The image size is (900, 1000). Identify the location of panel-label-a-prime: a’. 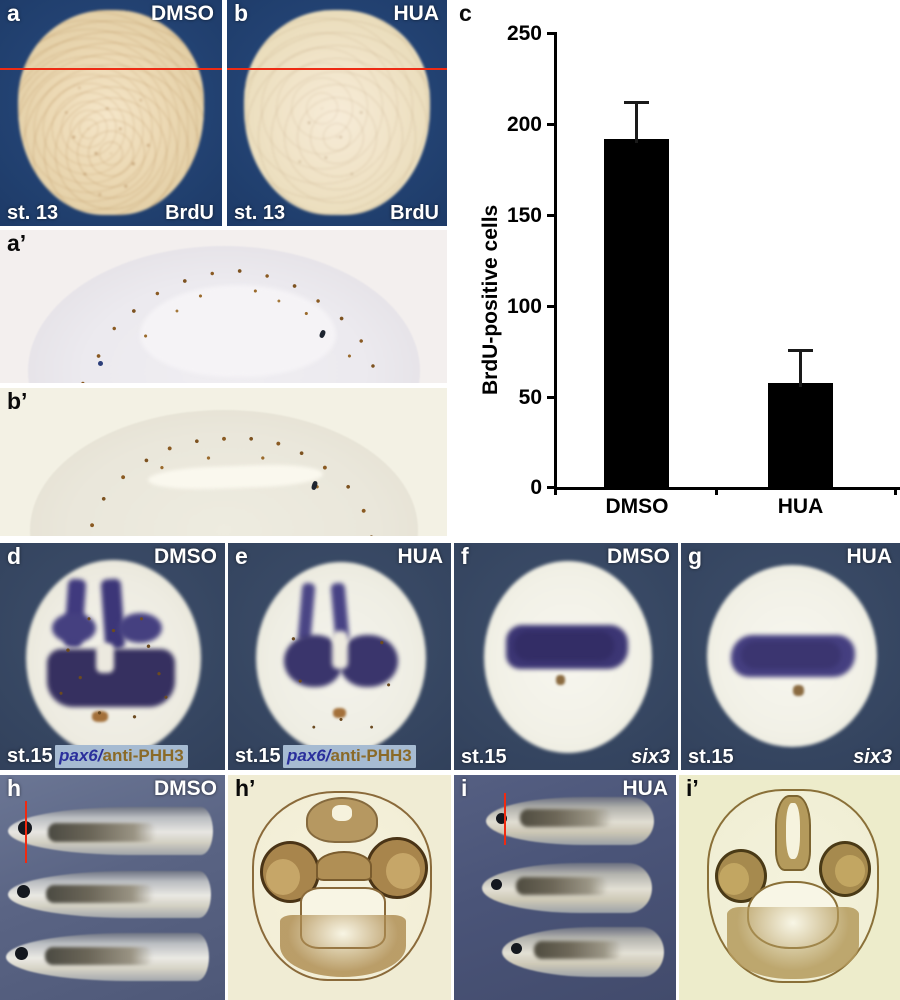
(17, 243).